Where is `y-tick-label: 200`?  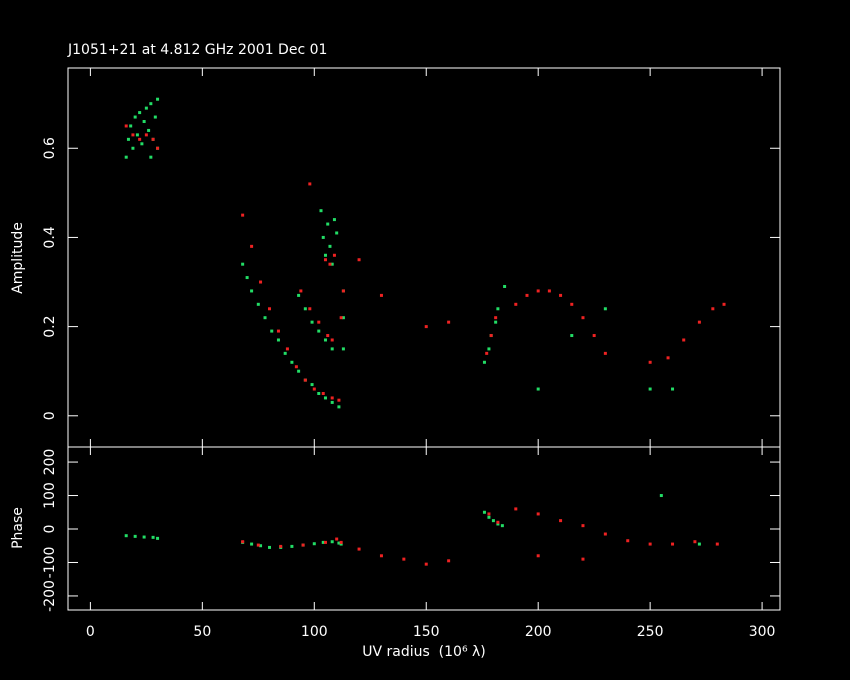 y-tick-label: 200 is located at coordinates (50, 462).